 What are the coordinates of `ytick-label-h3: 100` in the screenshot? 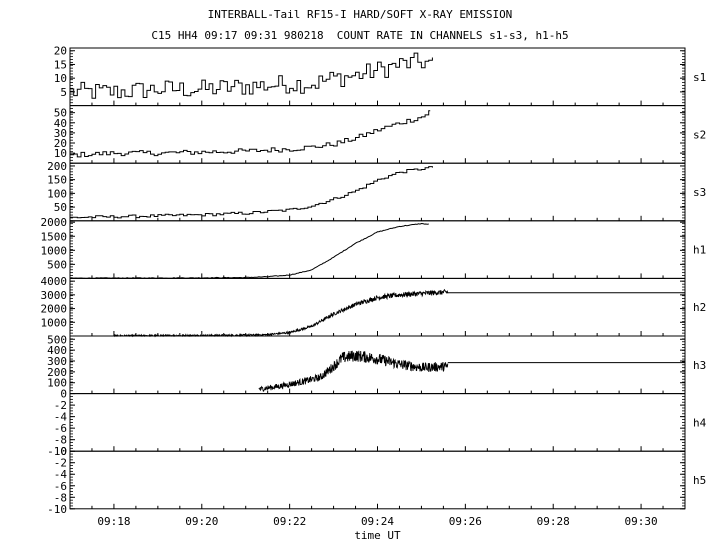 It's located at (57, 383).